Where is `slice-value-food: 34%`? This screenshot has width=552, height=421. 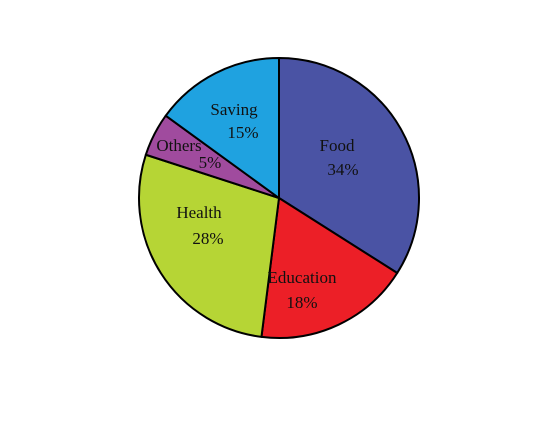
slice-value-food: 34% is located at coordinates (342, 169).